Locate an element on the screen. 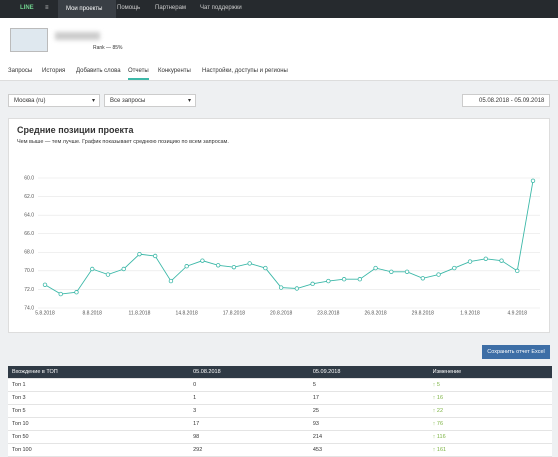  table-cell: Топ 100 is located at coordinates (99, 450).